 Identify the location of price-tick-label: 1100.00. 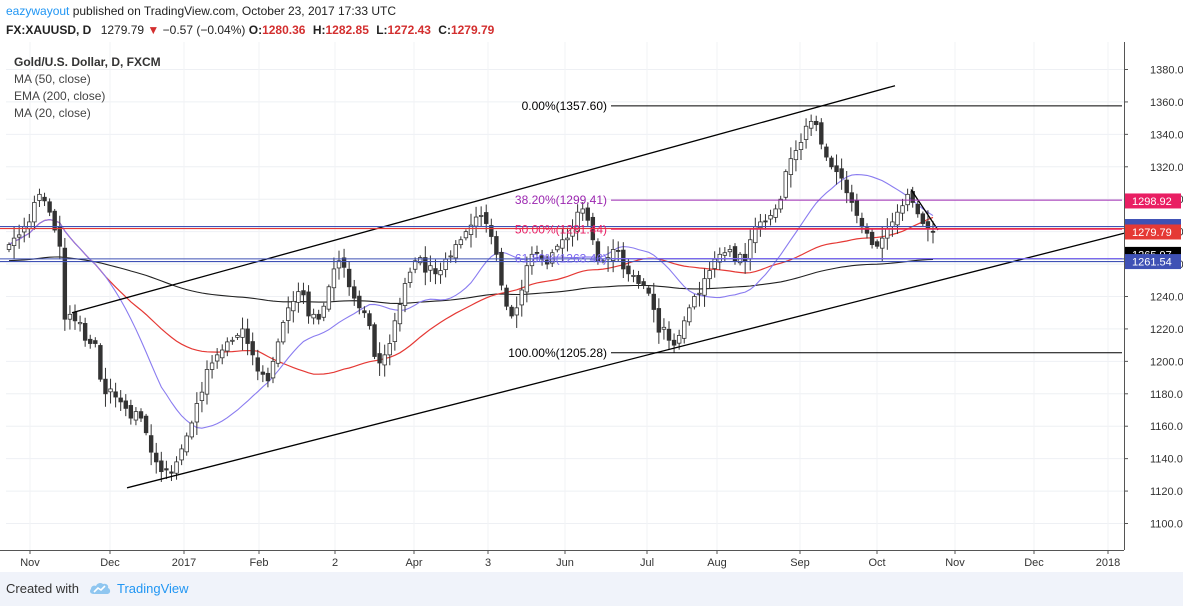
(1166, 525).